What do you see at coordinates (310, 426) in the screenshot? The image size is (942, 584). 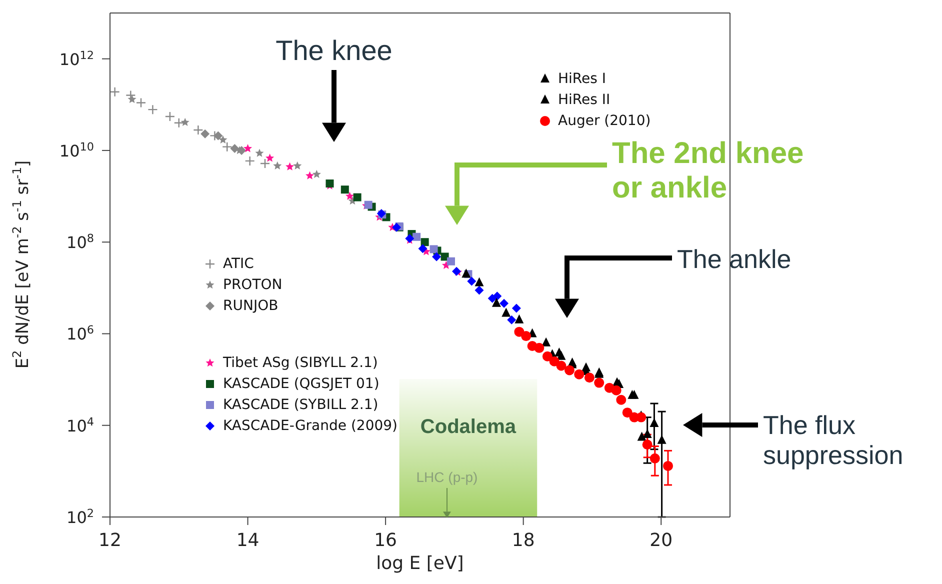 I see `legend-label: KASCADE-Grande (2009)` at bounding box center [310, 426].